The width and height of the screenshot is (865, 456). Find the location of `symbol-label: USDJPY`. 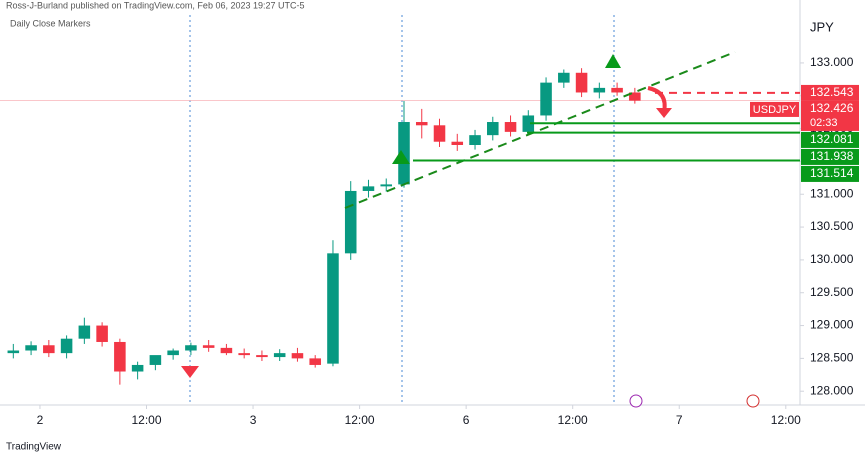

symbol-label: USDJPY is located at coordinates (775, 110).